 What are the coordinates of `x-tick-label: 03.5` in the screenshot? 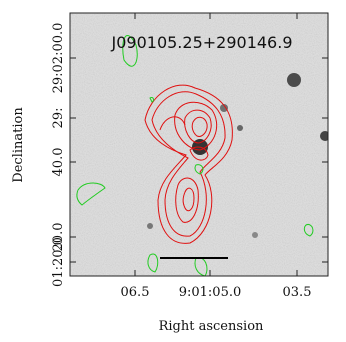 It's located at (297, 292).